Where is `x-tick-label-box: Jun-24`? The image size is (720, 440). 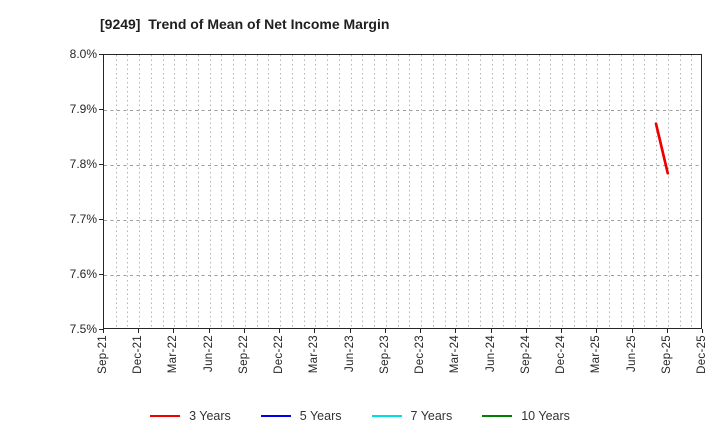 x-tick-label-box: Jun-24 is located at coordinates (491, 366).